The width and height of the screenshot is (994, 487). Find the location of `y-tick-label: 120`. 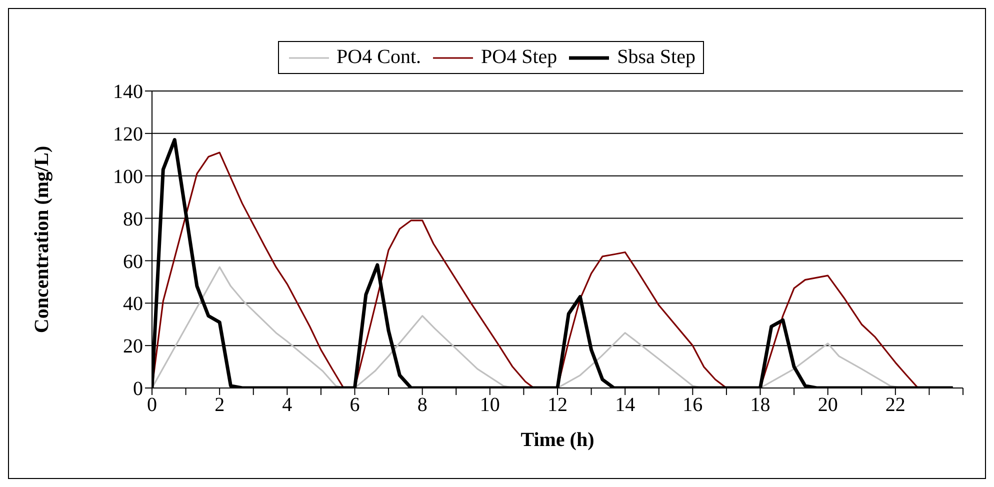

y-tick-label: 120 is located at coordinates (128, 135).